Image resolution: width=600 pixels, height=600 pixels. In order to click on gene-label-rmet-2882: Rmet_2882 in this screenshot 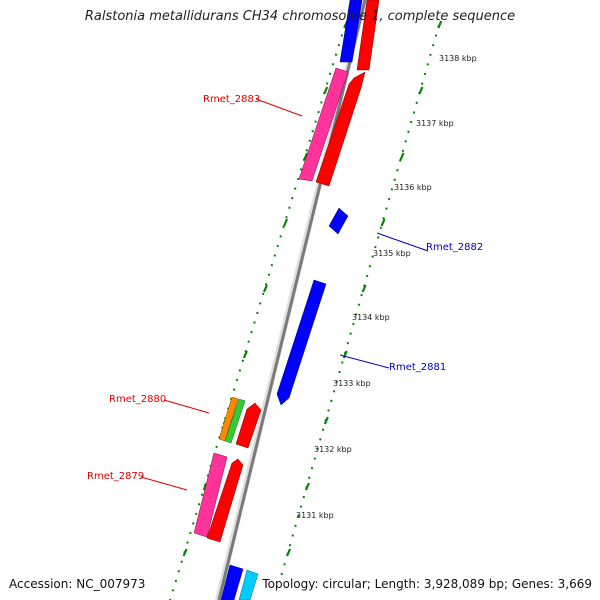, I will do `click(454, 247)`.